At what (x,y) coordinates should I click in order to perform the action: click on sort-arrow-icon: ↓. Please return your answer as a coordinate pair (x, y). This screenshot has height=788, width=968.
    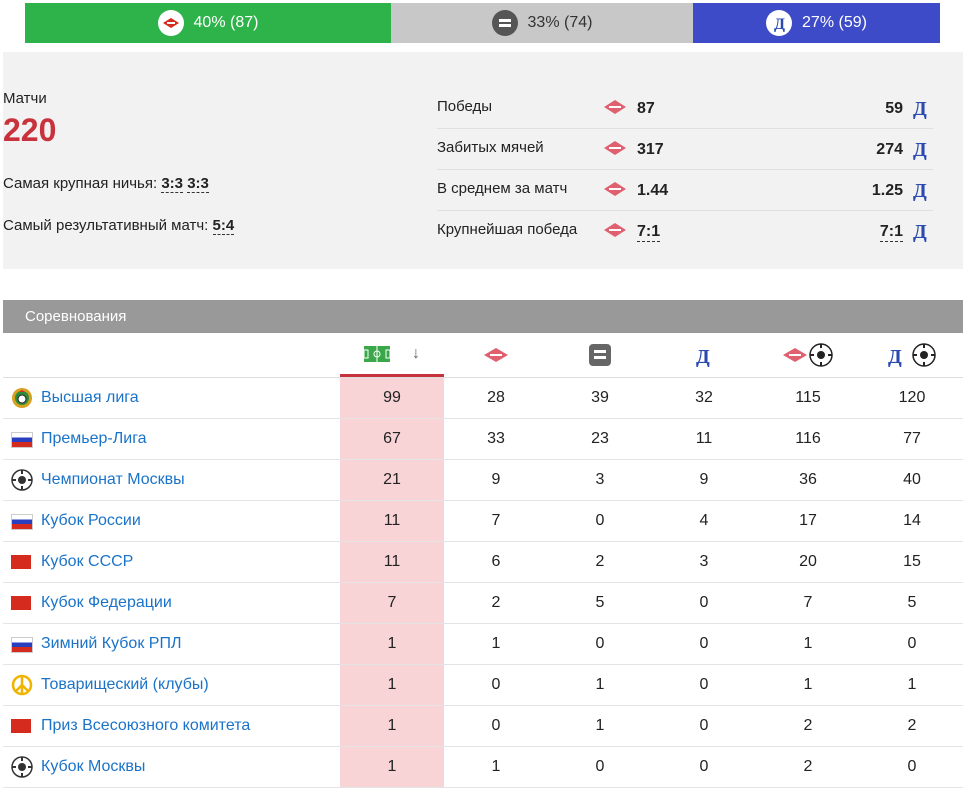
    Looking at the image, I should click on (416, 353).